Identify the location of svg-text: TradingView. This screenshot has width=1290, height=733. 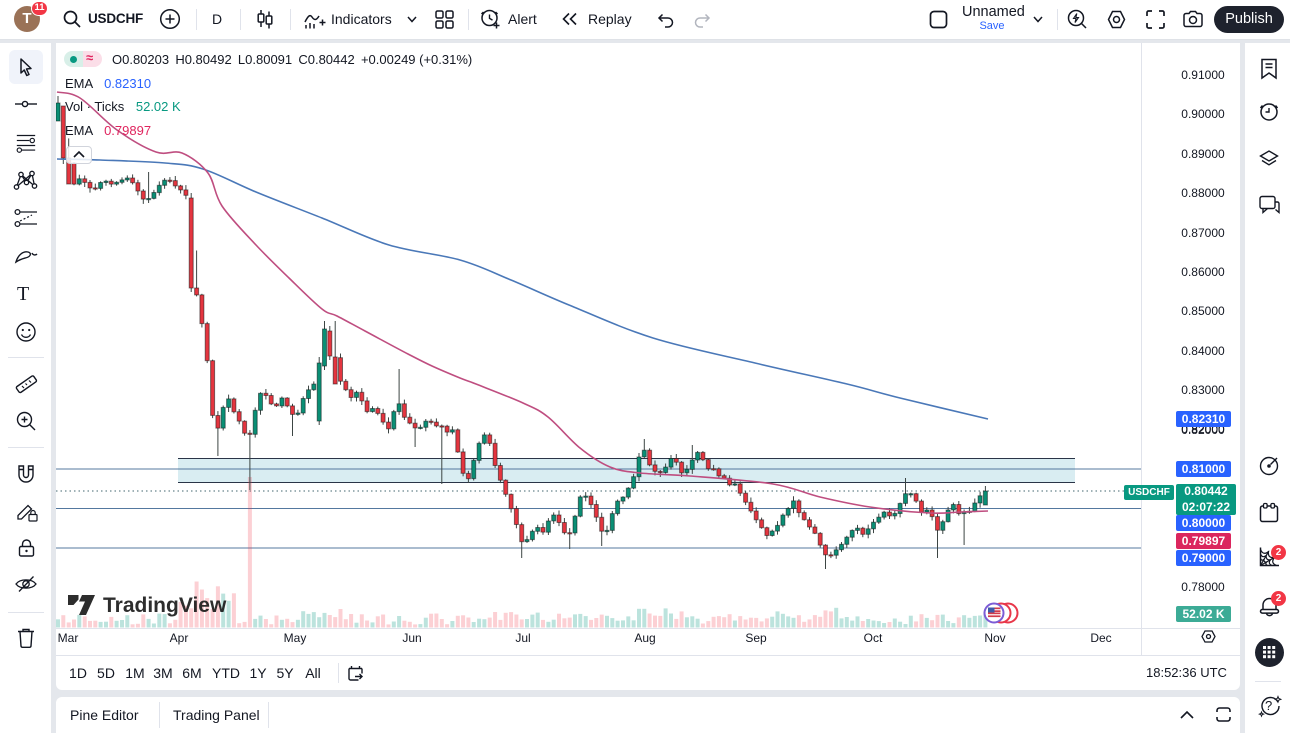
(165, 605).